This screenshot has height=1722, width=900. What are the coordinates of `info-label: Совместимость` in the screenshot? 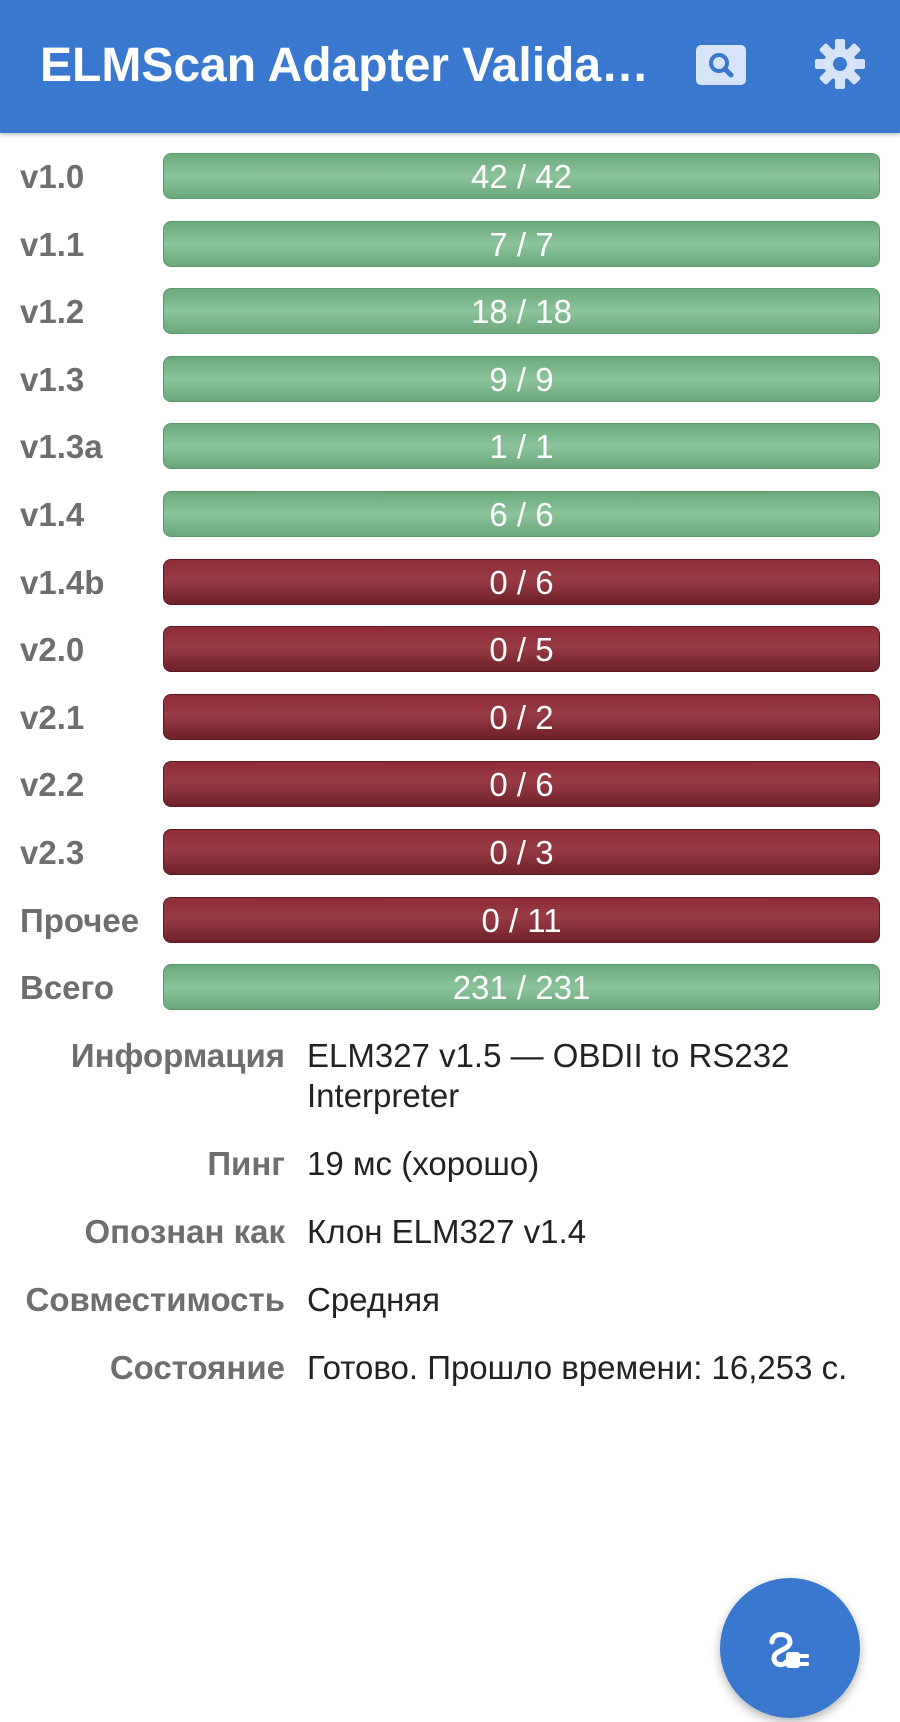 It's located at (155, 1299).